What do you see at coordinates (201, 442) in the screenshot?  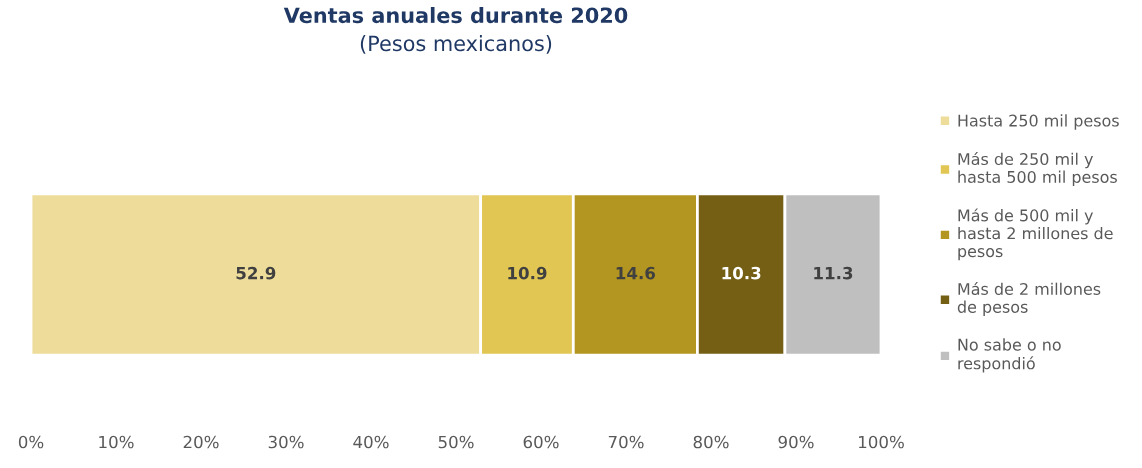 I see `x-tick-label: 20%` at bounding box center [201, 442].